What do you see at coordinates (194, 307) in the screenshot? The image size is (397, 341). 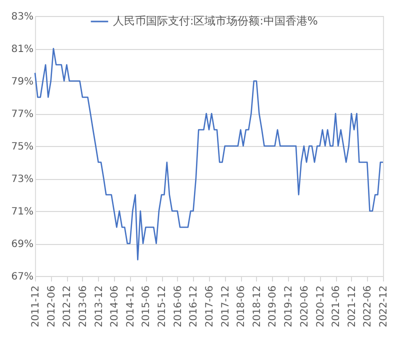 I see `x-tick-label: 2016-12` at bounding box center [194, 307].